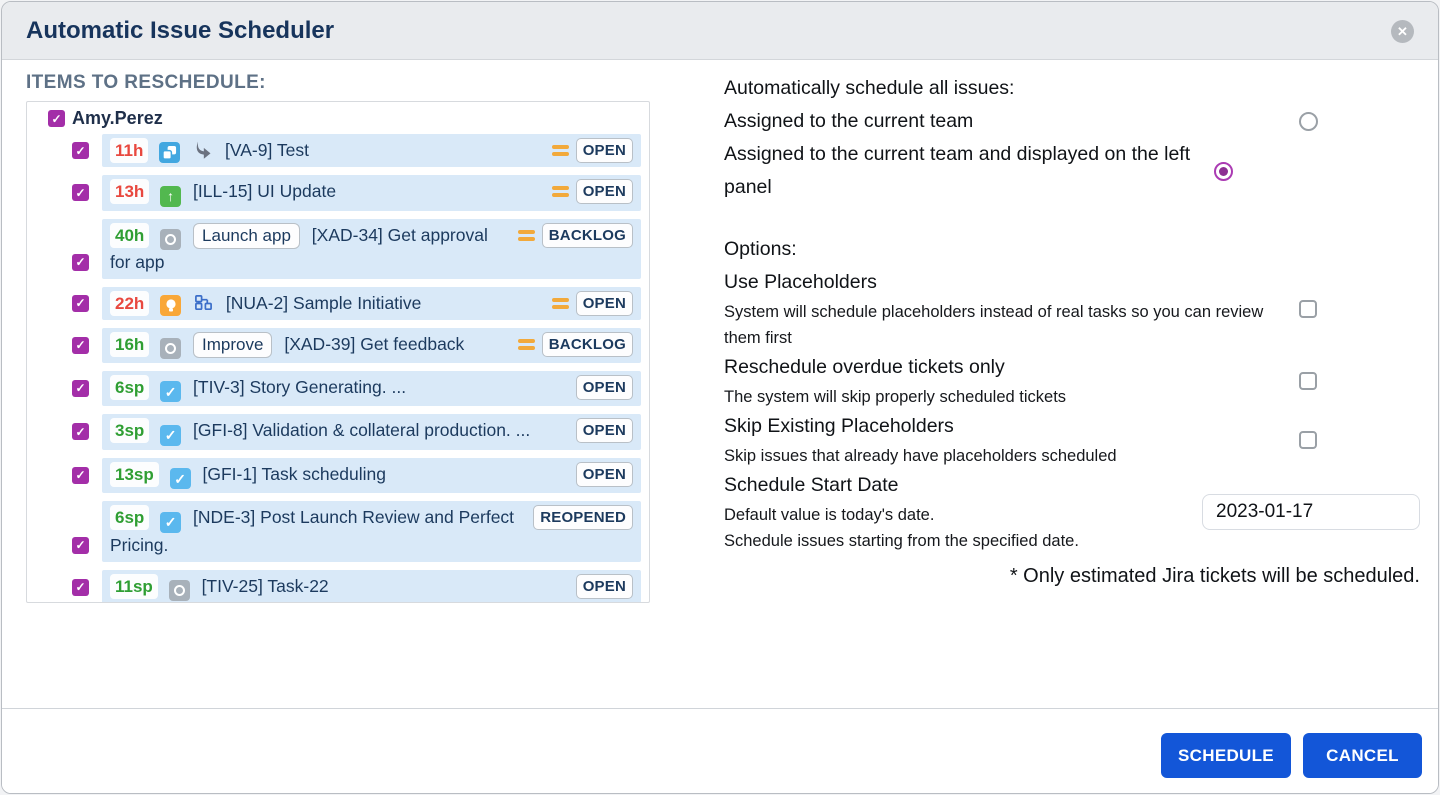 The width and height of the screenshot is (1440, 795). What do you see at coordinates (1362, 755) in the screenshot?
I see `cancel-button: CANCEL` at bounding box center [1362, 755].